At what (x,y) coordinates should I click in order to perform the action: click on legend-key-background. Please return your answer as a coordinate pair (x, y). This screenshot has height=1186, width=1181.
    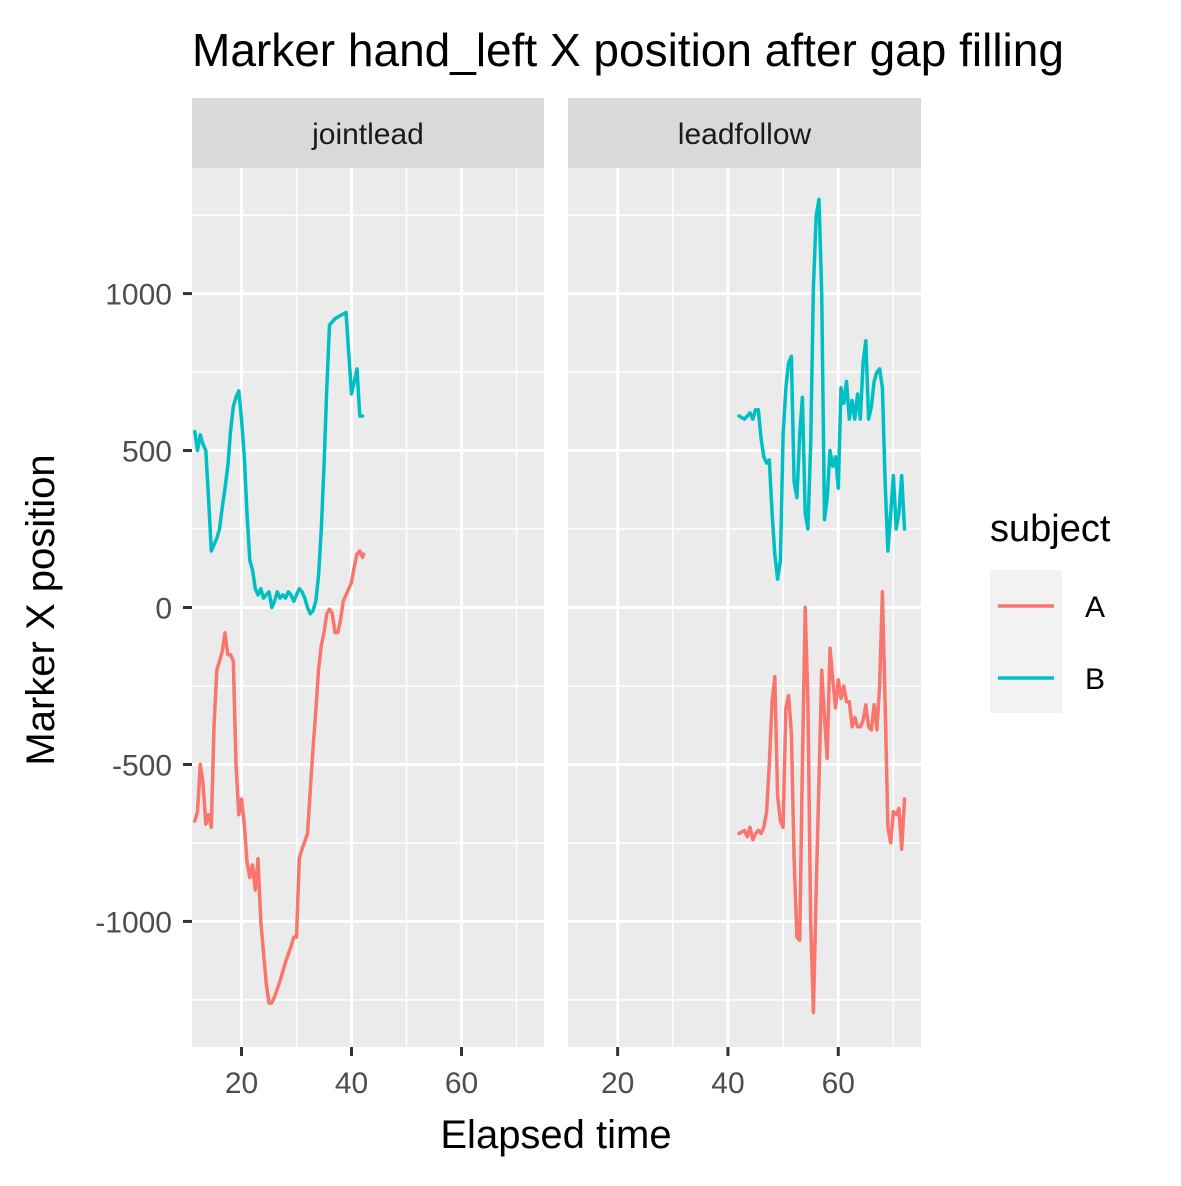
    Looking at the image, I should click on (1026, 641).